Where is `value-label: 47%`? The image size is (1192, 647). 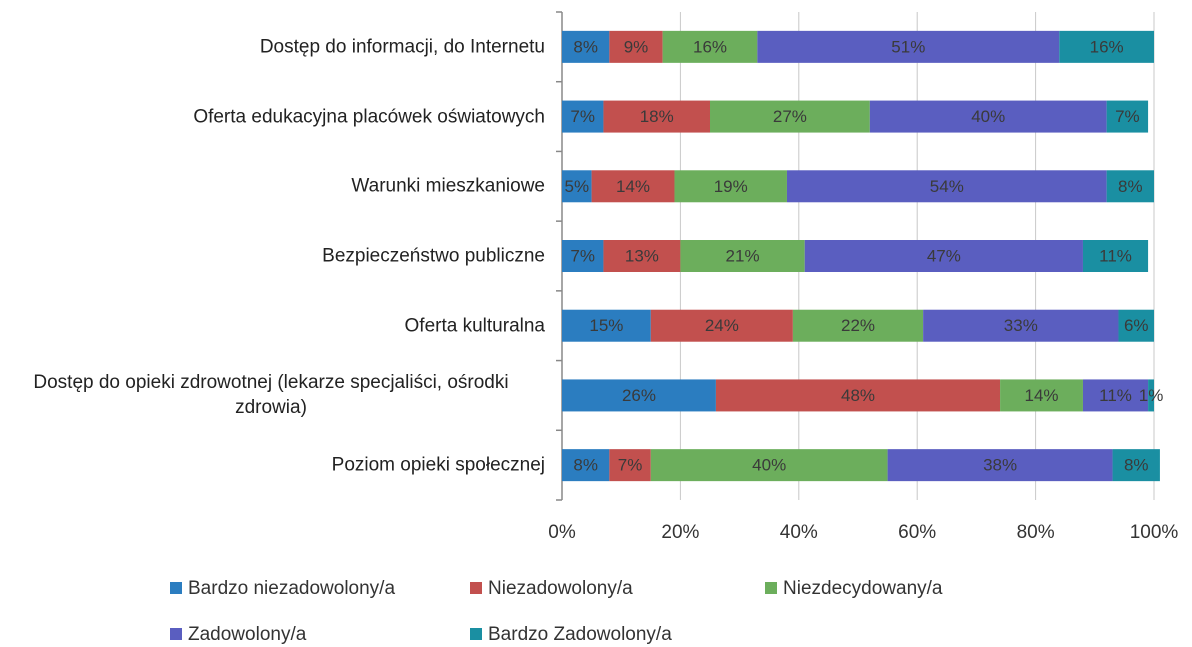 value-label: 47% is located at coordinates (944, 255).